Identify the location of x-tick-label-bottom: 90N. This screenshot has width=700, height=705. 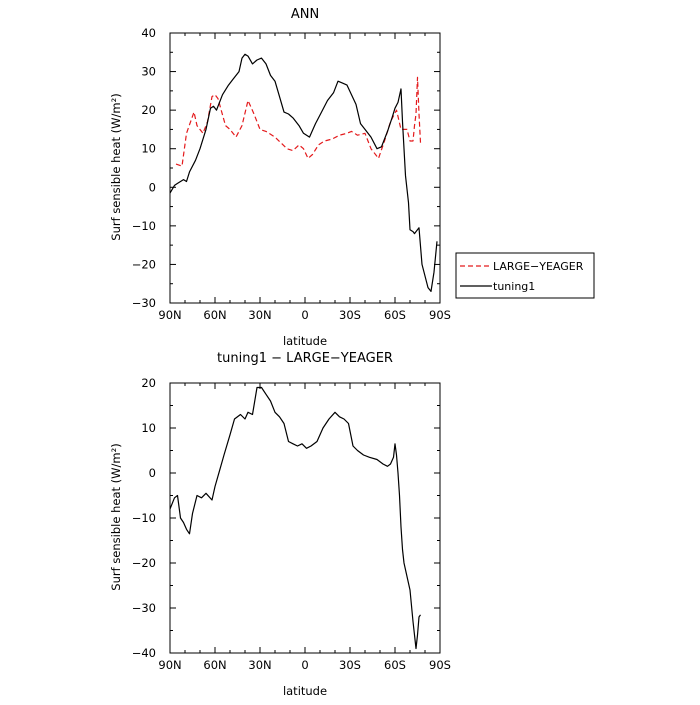
(169, 665).